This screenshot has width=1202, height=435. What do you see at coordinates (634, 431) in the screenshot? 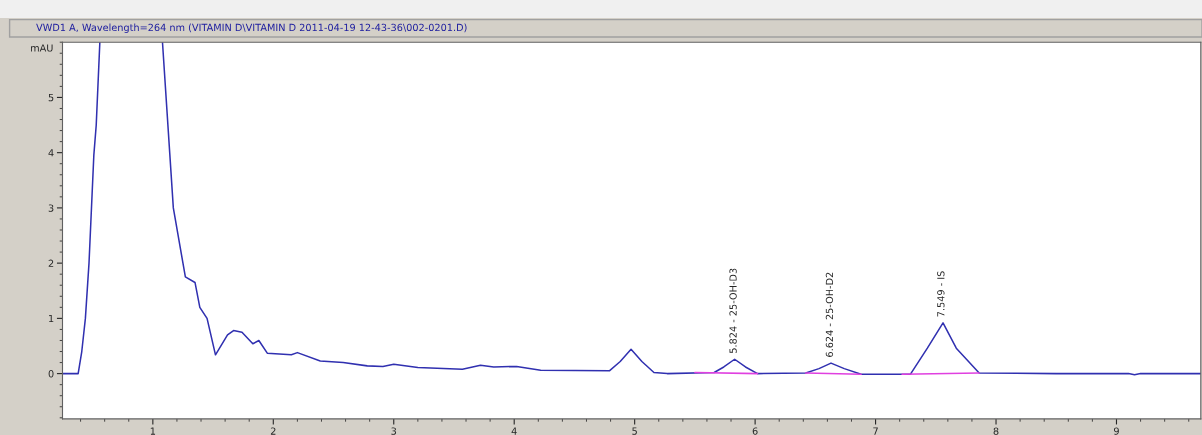
I see `x-tick-label: 5` at bounding box center [634, 431].